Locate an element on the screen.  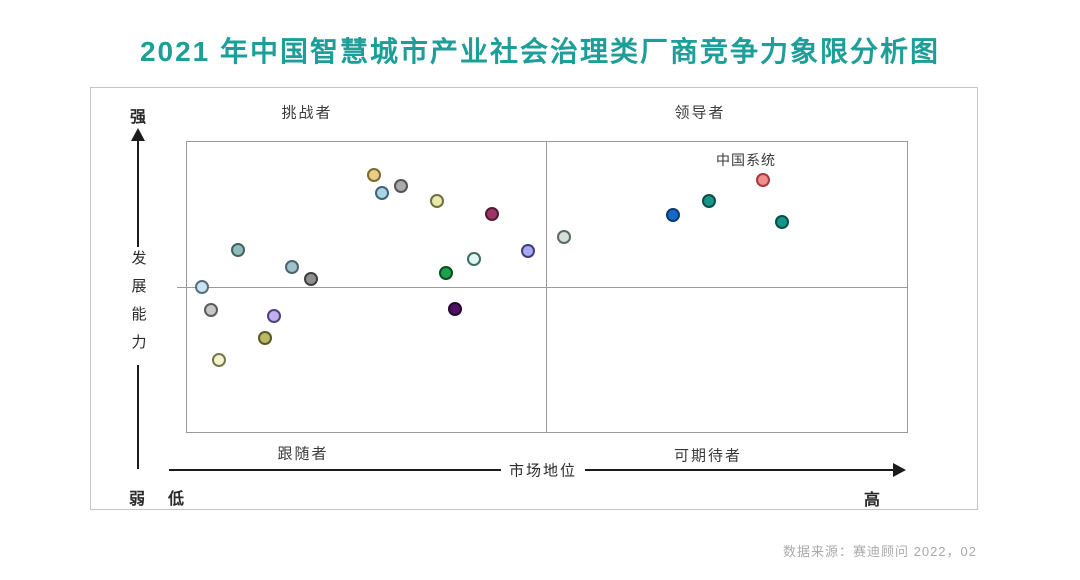
y-axis-min-label: 弱 is located at coordinates (137, 499).